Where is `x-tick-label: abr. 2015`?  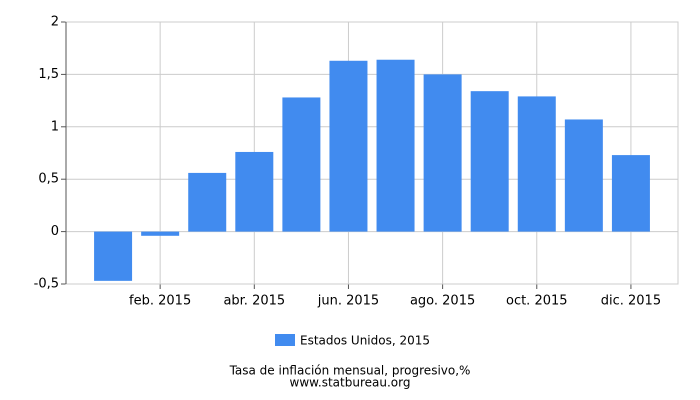 x-tick-label: abr. 2015 is located at coordinates (254, 301).